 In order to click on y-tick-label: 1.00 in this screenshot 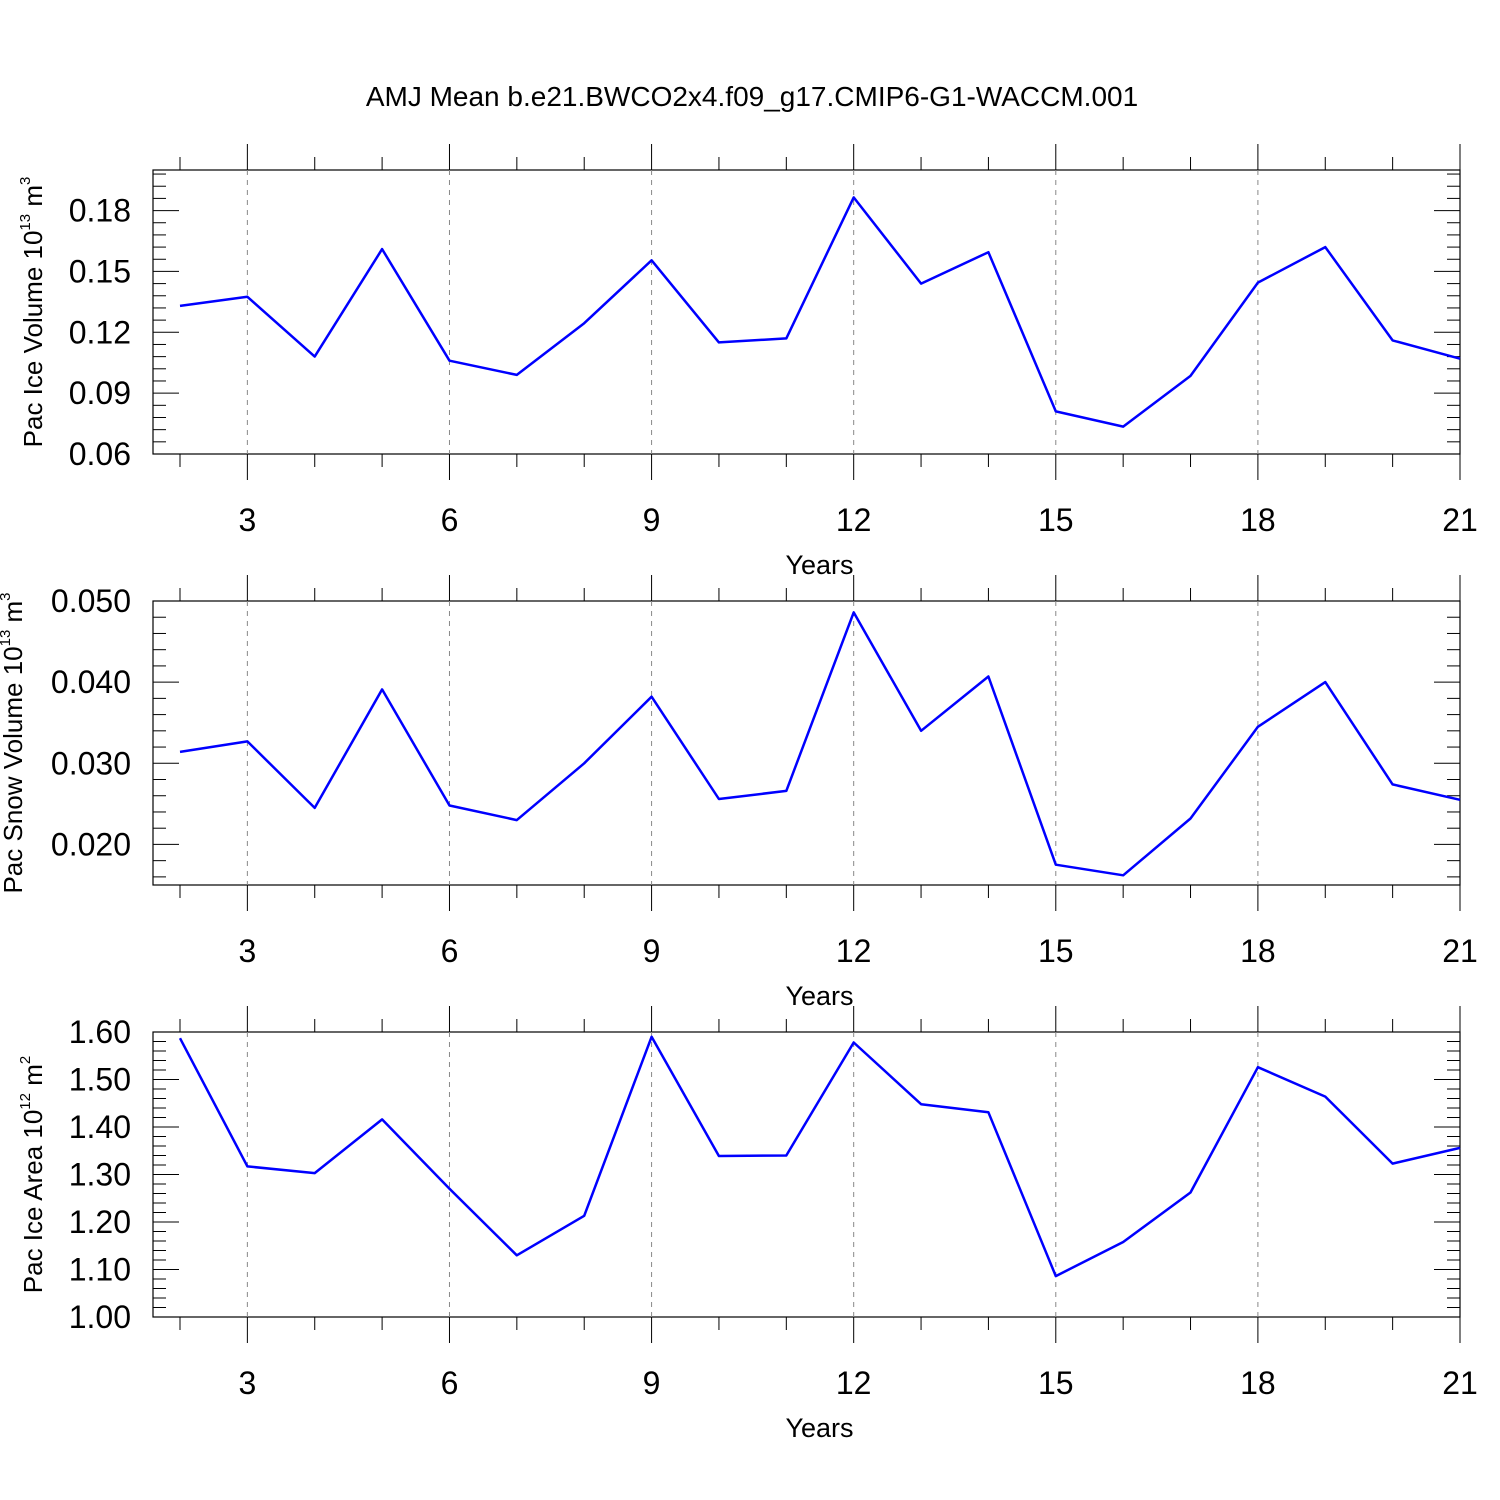, I will do `click(100, 1317)`.